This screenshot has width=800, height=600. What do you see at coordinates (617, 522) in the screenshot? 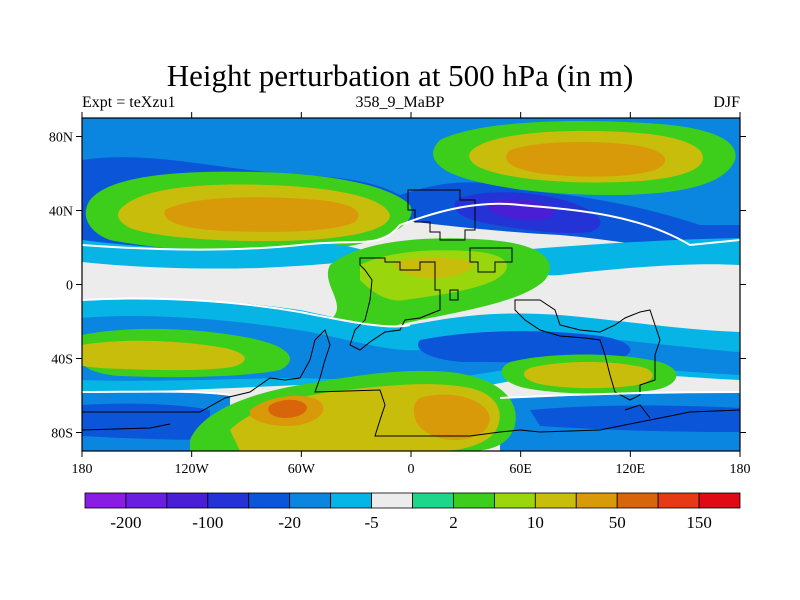
I see `colorbar-label: 50` at bounding box center [617, 522].